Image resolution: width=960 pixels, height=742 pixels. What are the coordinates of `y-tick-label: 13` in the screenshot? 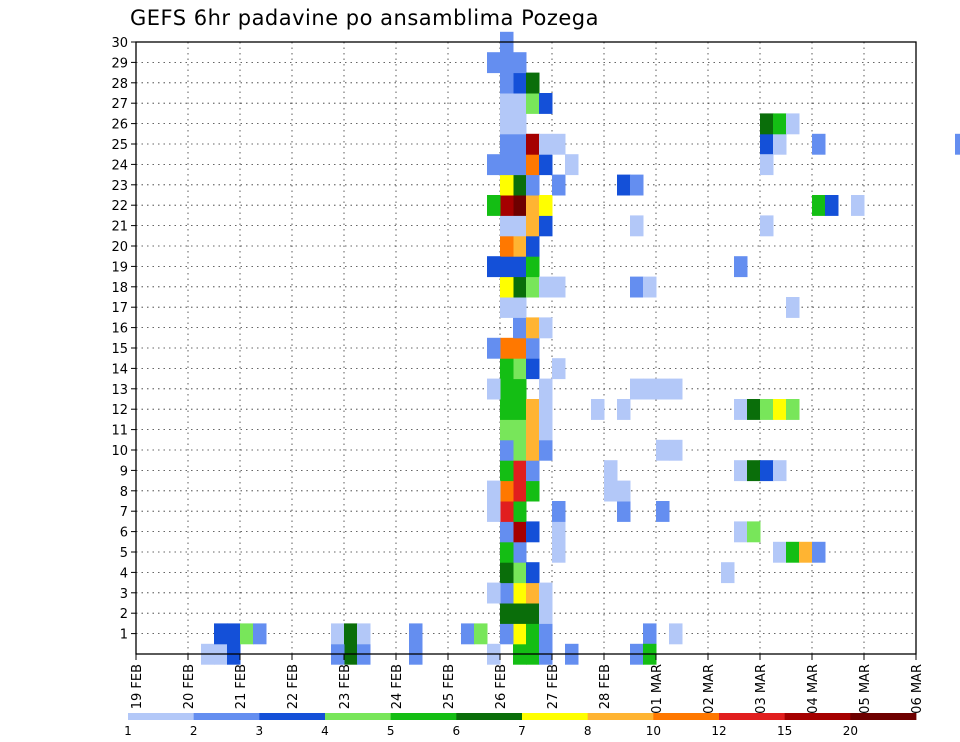 It's located at (119, 390).